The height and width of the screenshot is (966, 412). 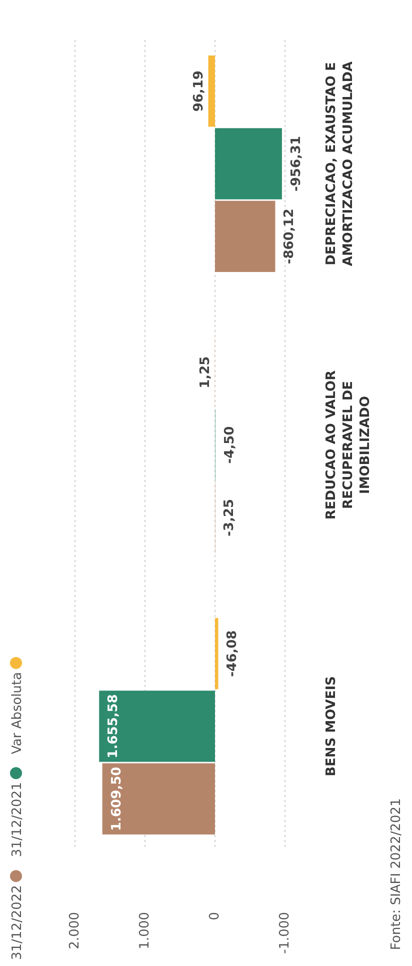 What do you see at coordinates (232, 653) in the screenshot?
I see `data-label: -46,08` at bounding box center [232, 653].